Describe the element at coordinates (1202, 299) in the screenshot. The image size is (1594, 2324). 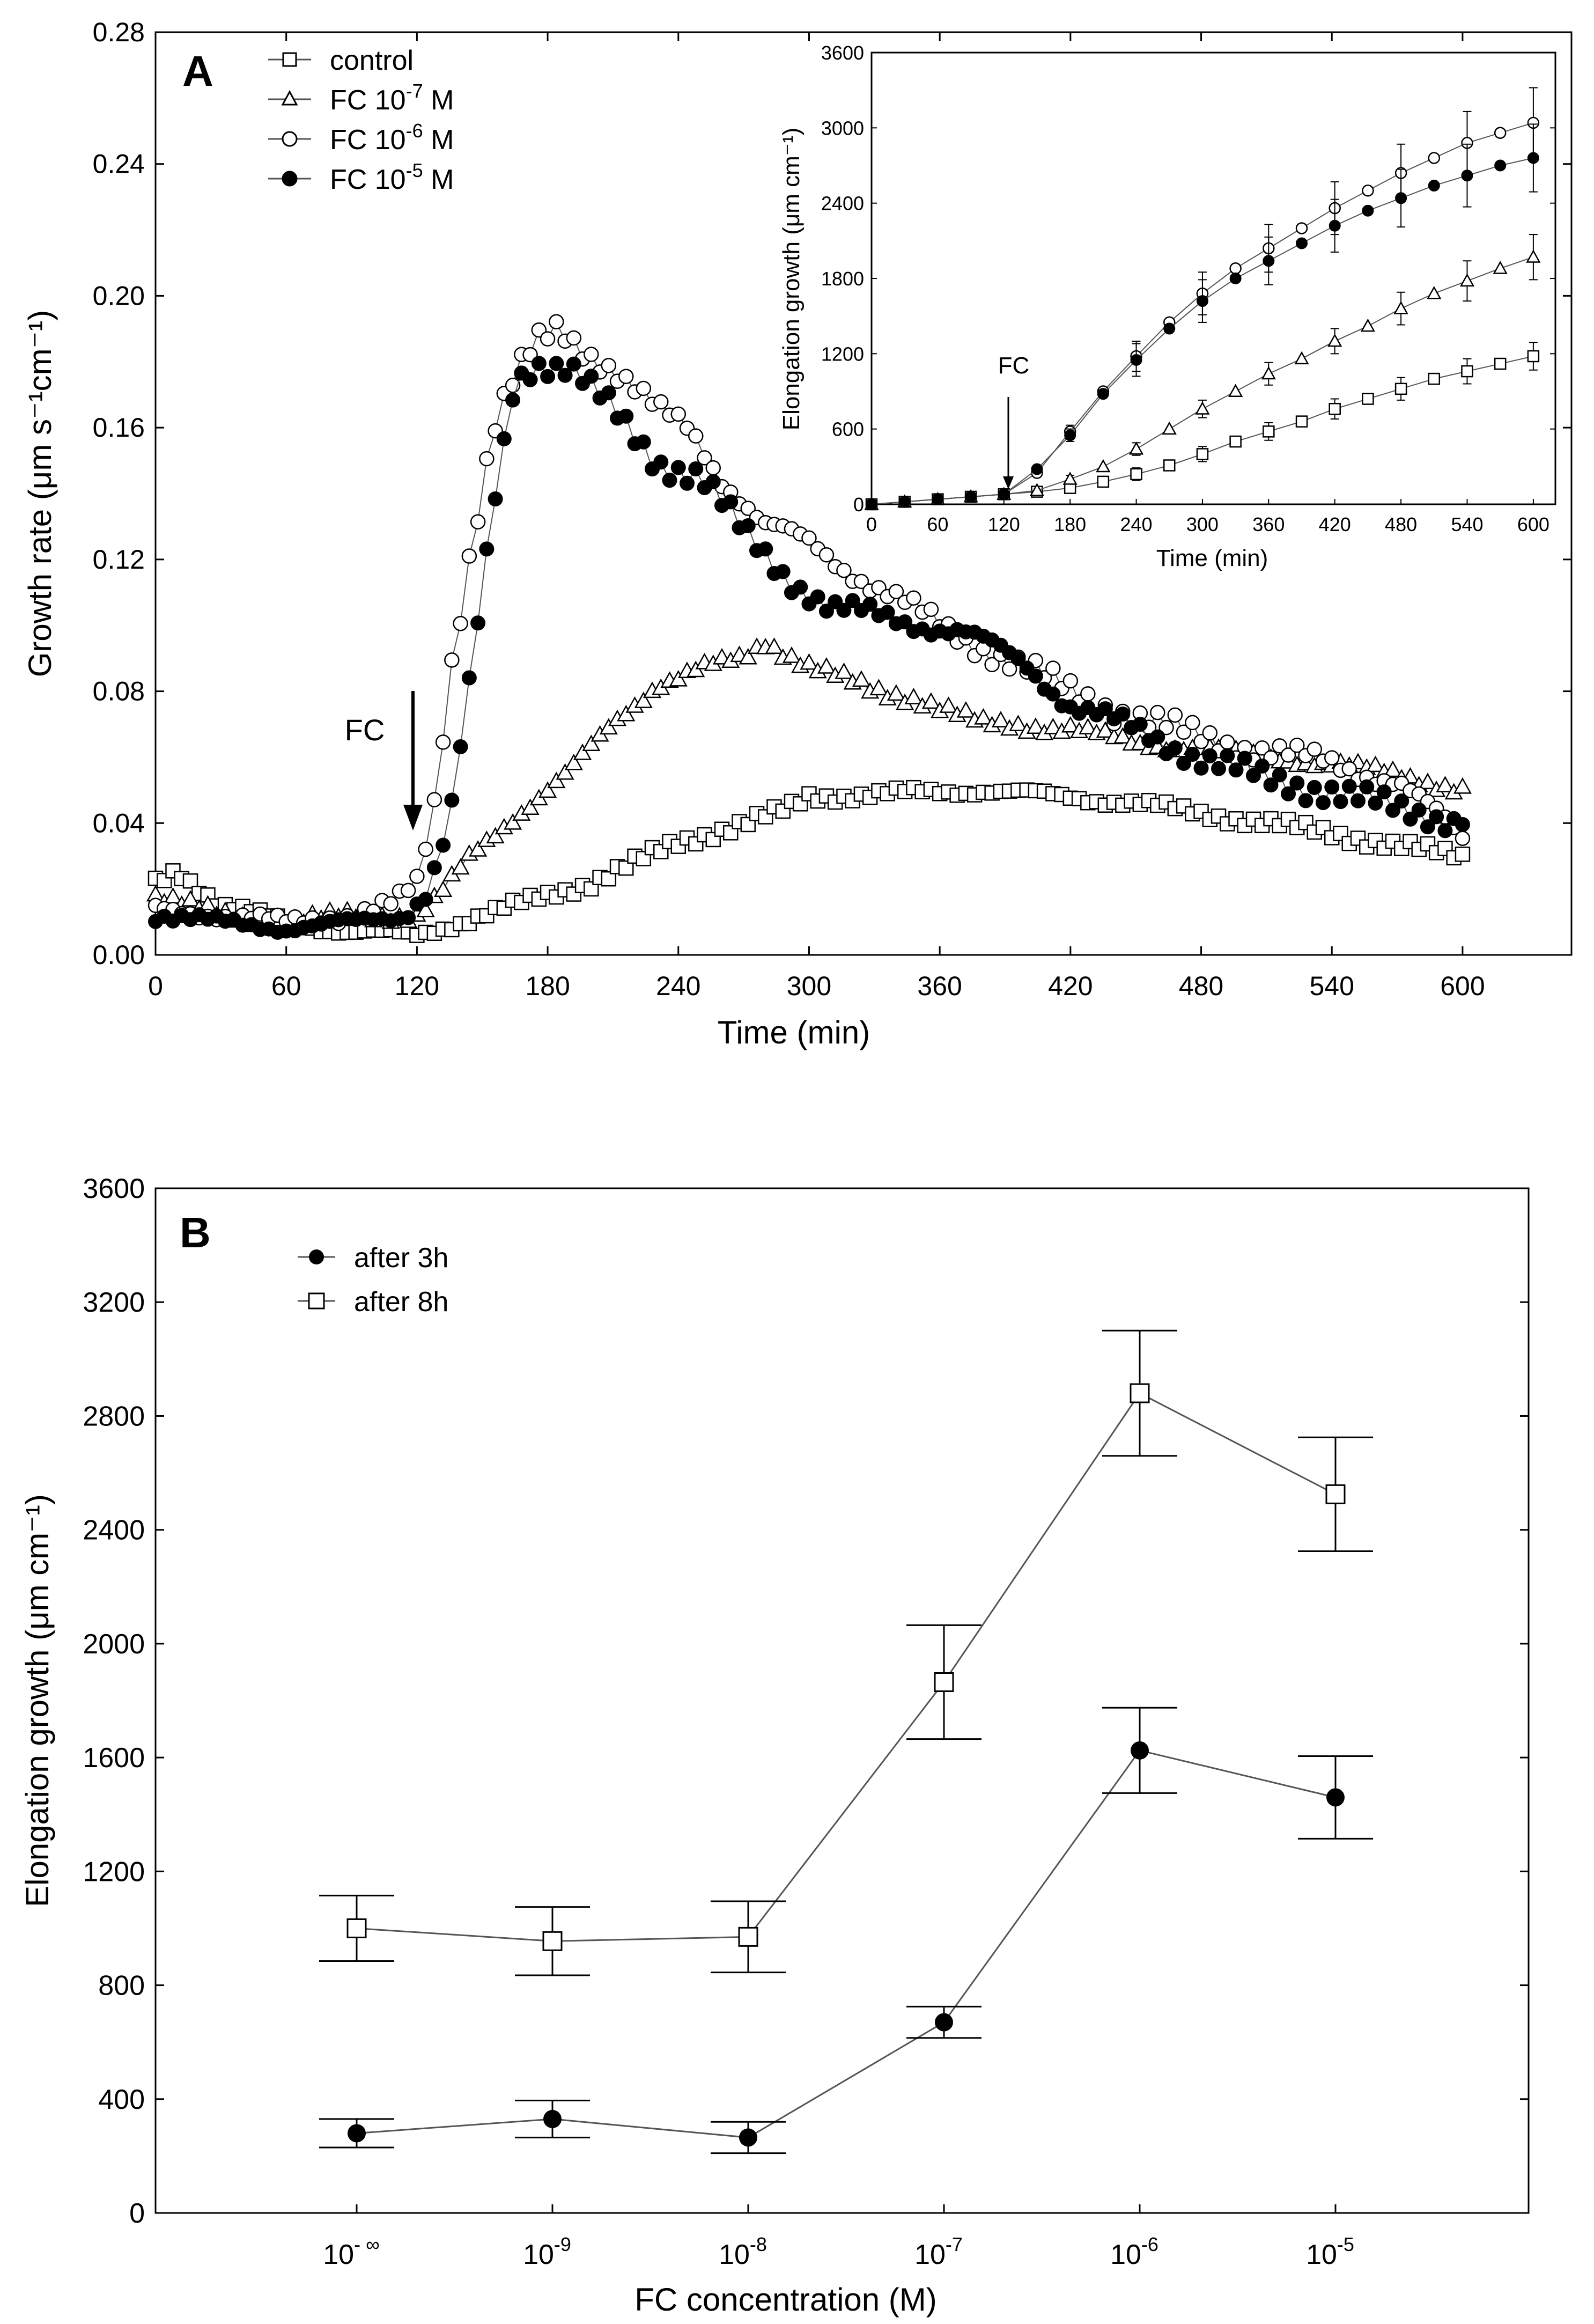
I see `inset-series` at that location.